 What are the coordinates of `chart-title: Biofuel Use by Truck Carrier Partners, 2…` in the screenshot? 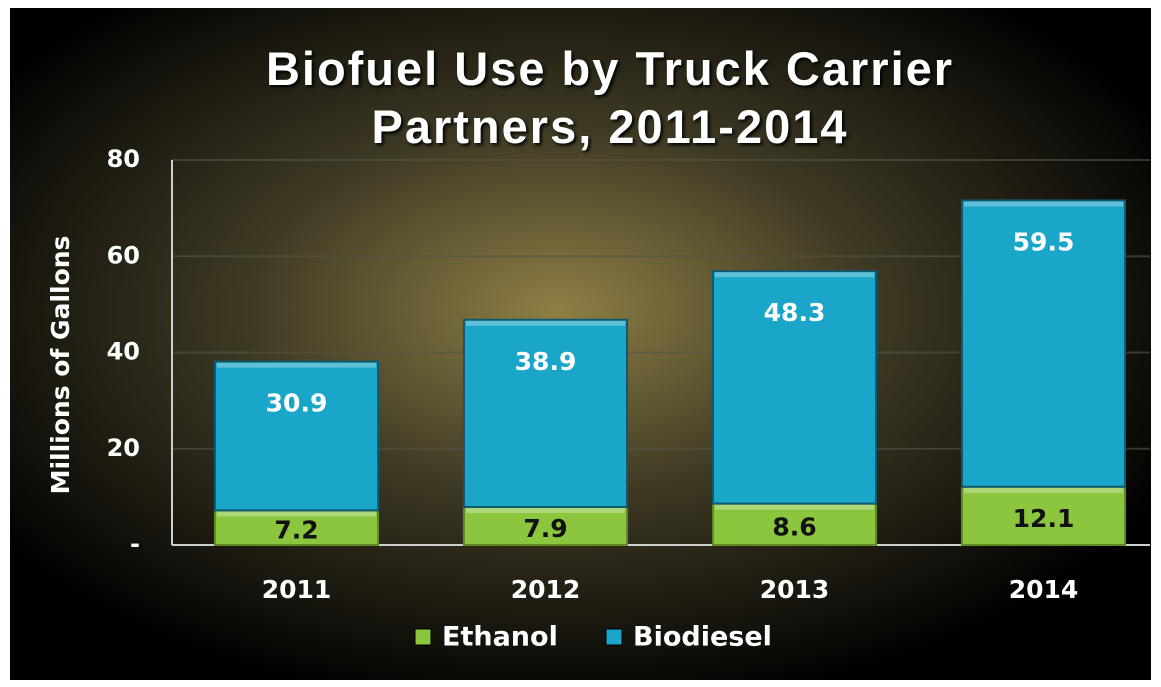 It's located at (610, 97).